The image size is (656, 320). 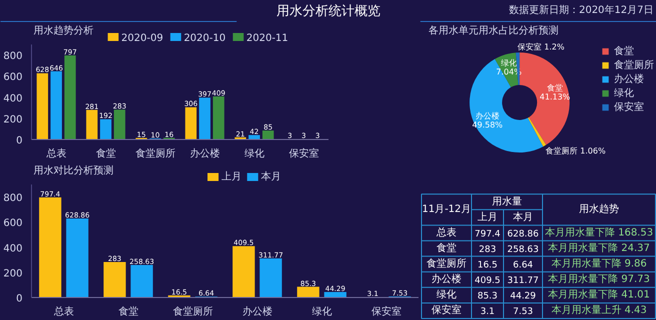 I want to click on text: 628.86, so click(x=523, y=234).